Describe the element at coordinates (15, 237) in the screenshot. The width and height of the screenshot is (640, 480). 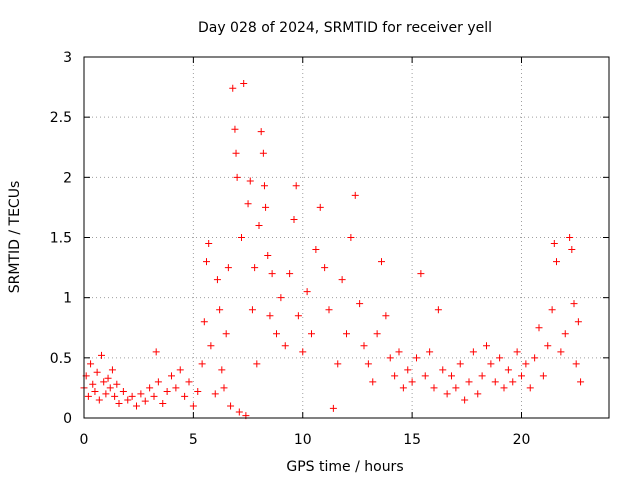
I see `y-axis-label: SRMTID / TECUs` at that location.